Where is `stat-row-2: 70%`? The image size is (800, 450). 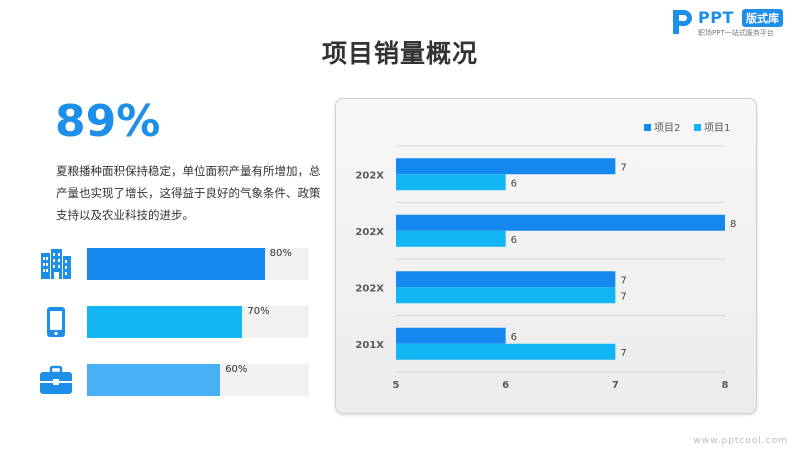
stat-row-2: 70% is located at coordinates (174, 322).